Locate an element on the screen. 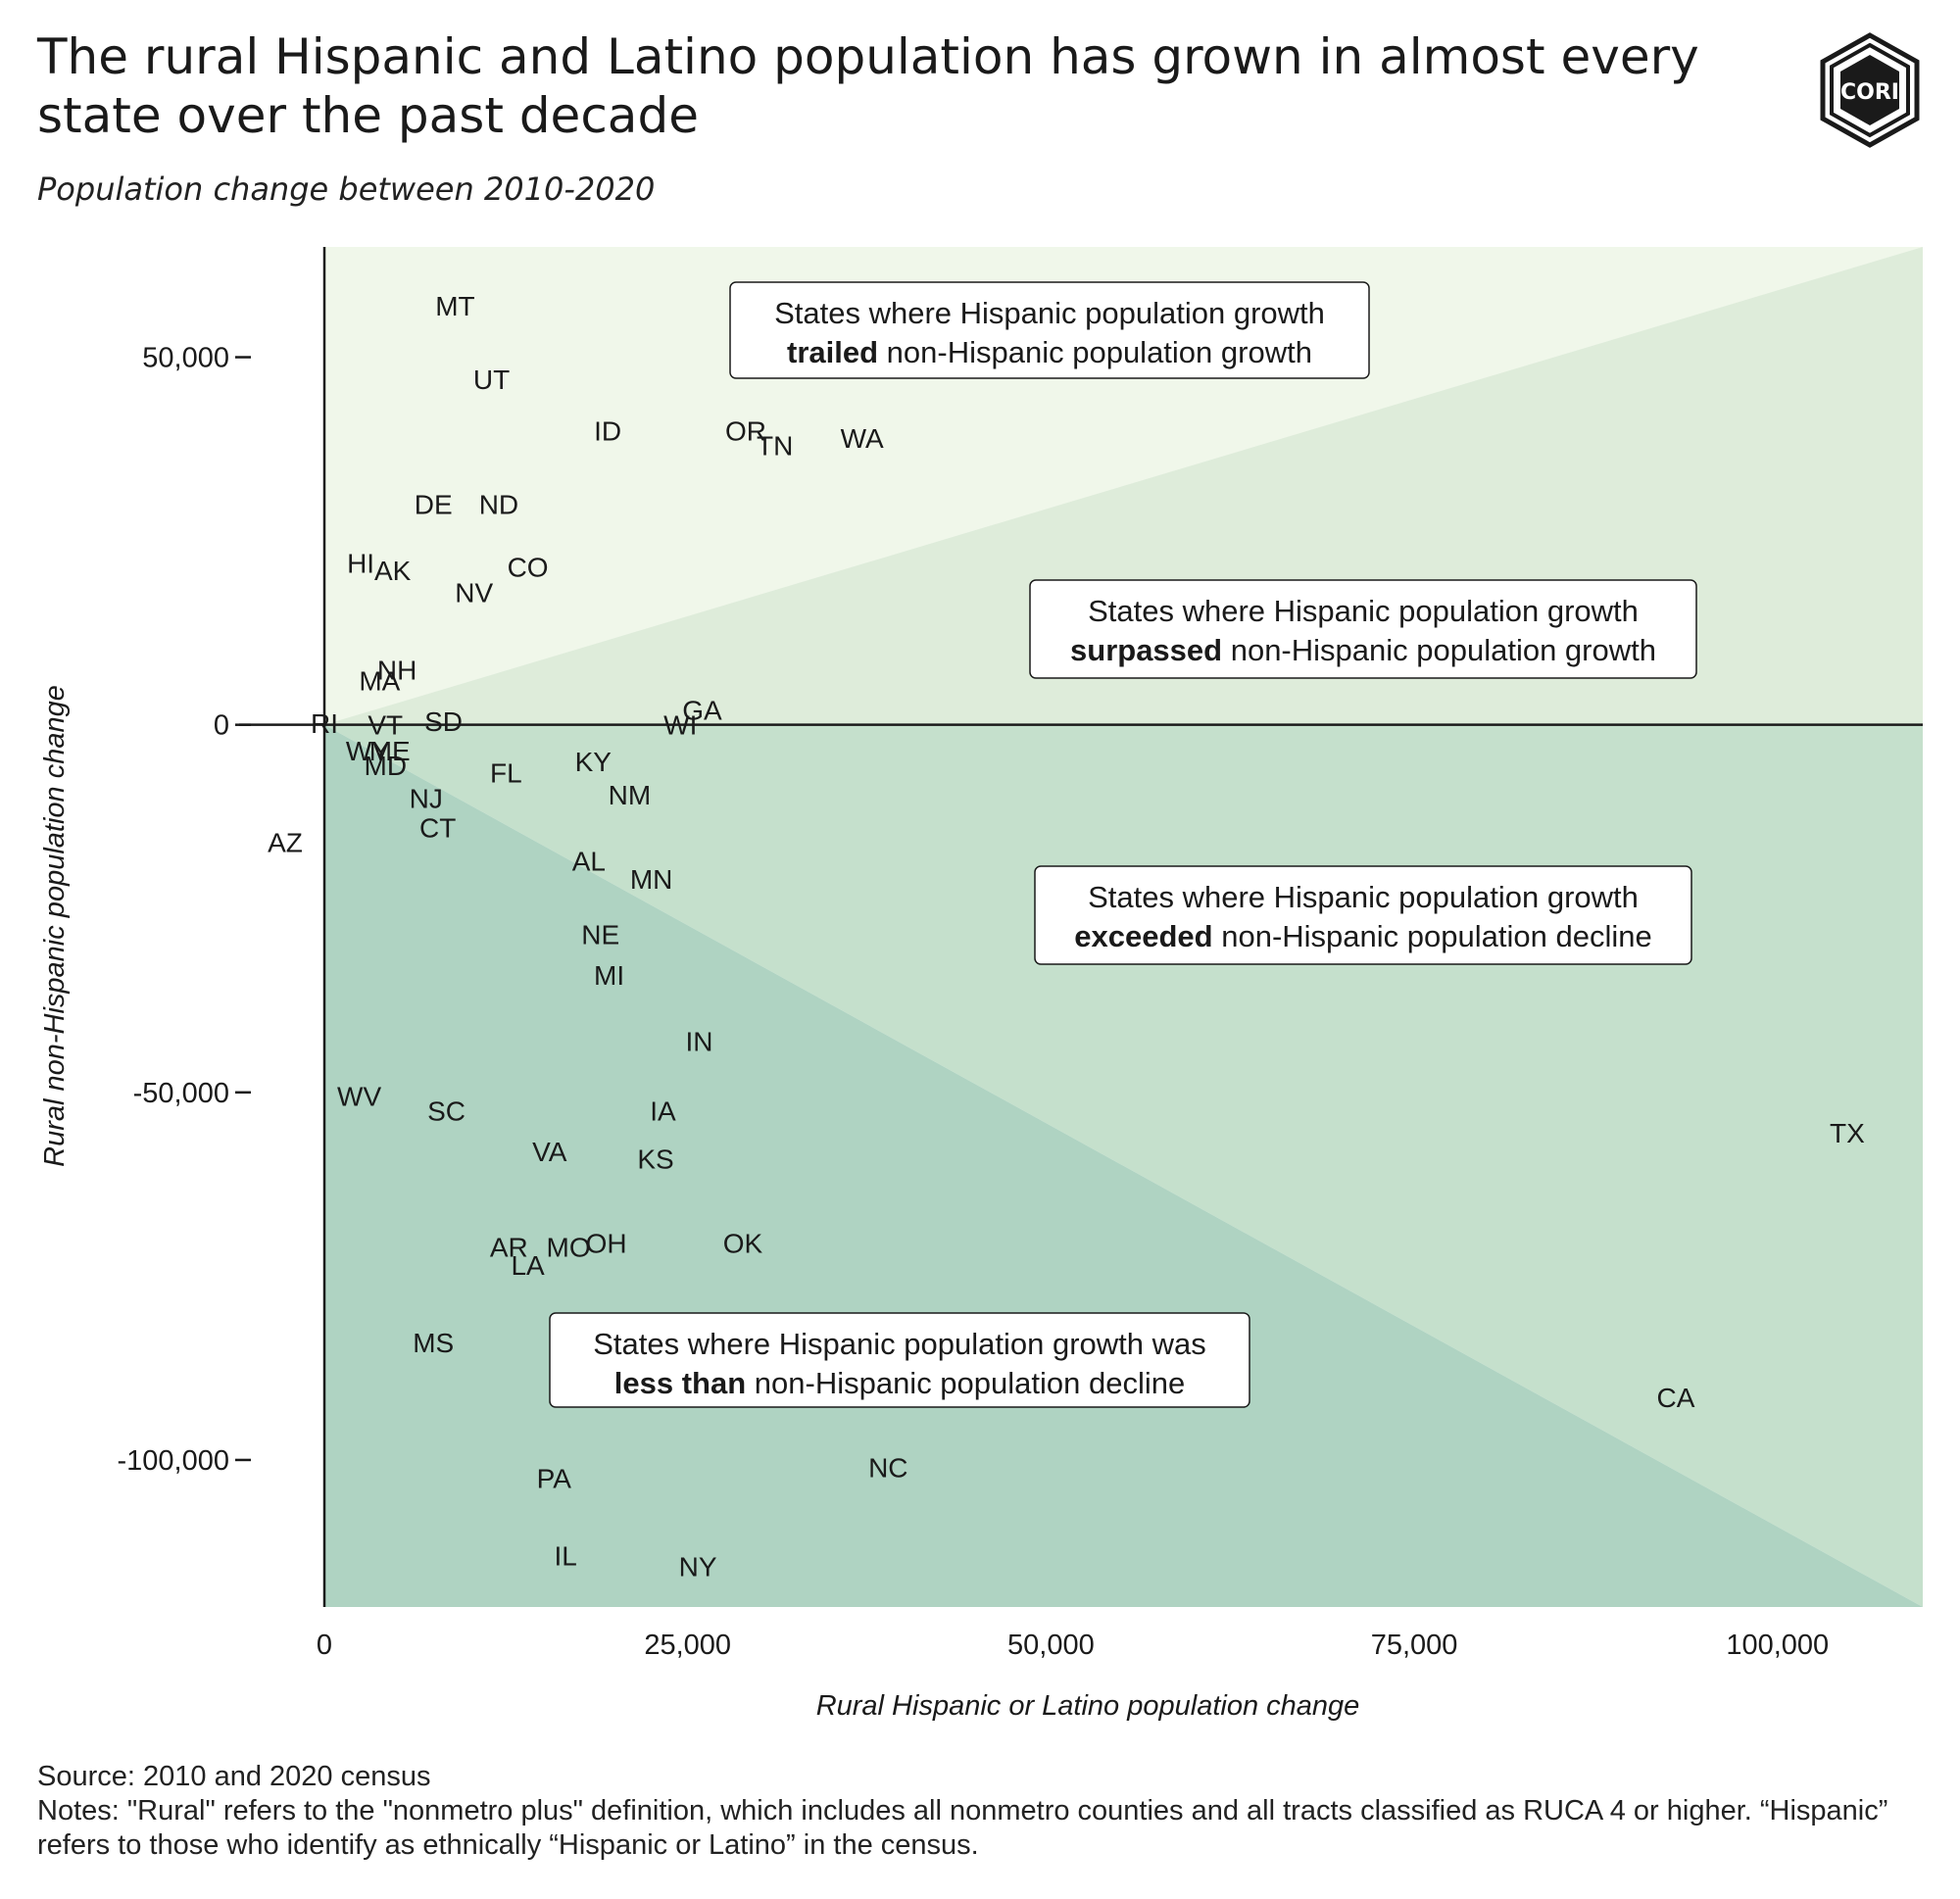 Image resolution: width=1960 pixels, height=1899 pixels. state-label: FL is located at coordinates (506, 772).